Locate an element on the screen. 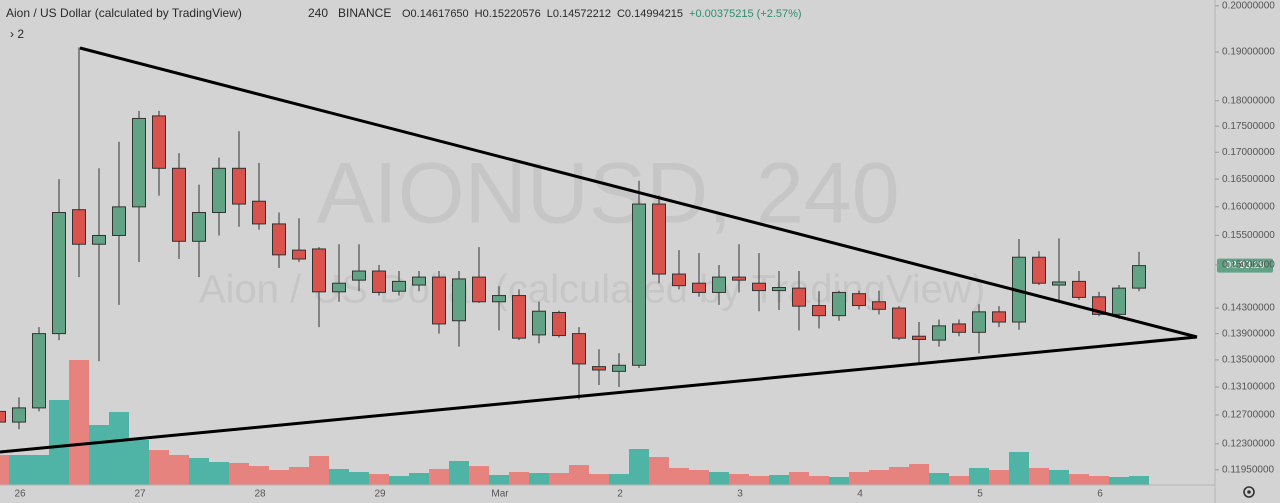 This screenshot has width=1280, height=503. settings-icon is located at coordinates (1249, 492).